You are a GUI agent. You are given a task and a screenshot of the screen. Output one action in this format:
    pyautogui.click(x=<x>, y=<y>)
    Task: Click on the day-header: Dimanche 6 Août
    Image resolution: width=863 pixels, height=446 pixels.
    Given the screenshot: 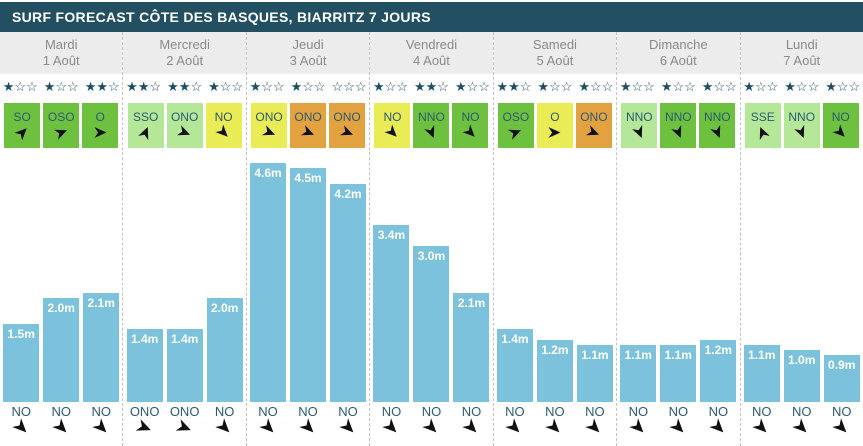 What is the action you would take?
    pyautogui.click(x=678, y=53)
    